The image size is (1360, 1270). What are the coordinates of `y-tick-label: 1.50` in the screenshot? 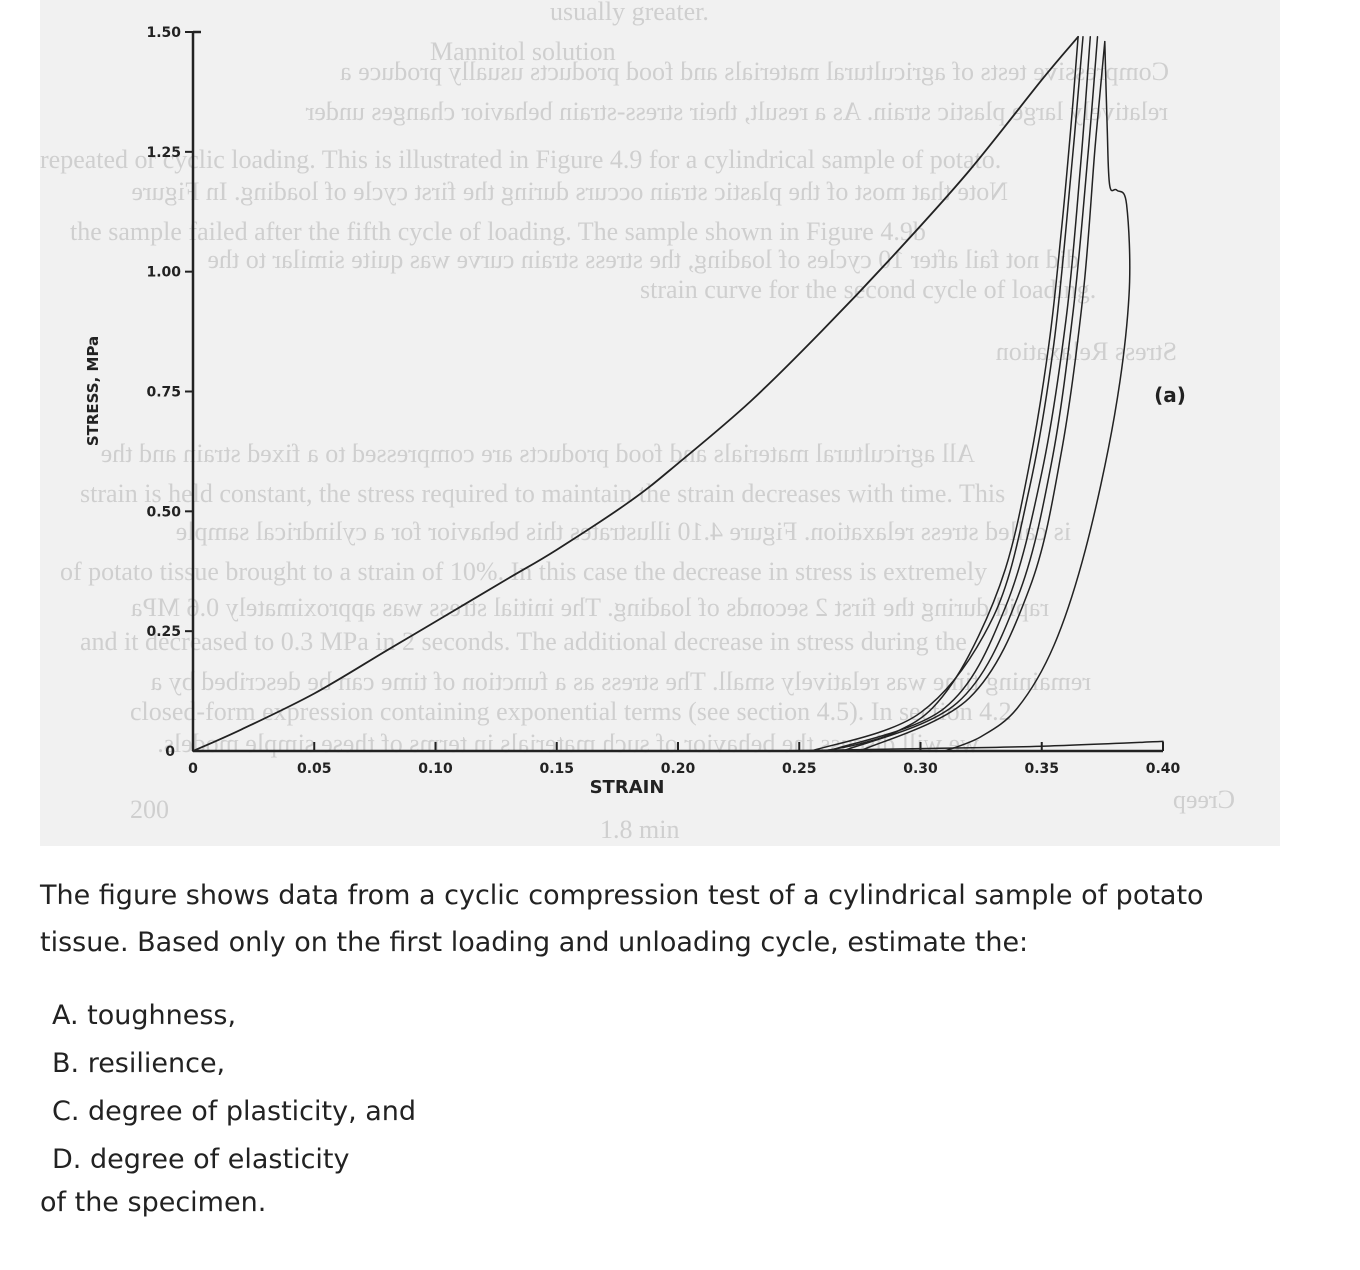 It's located at (163, 33).